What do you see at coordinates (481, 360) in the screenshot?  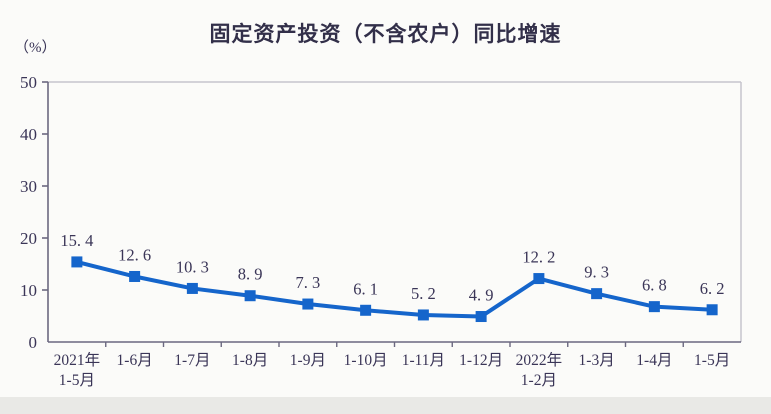 I see `x-category-label: 1-12月` at bounding box center [481, 360].